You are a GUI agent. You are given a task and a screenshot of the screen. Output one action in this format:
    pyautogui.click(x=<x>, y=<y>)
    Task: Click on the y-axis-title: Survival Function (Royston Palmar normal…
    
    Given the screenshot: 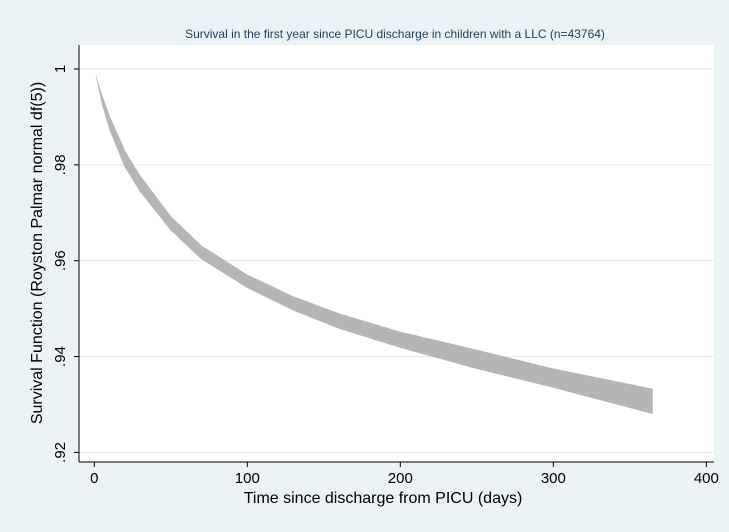 What is the action you would take?
    pyautogui.click(x=37, y=253)
    